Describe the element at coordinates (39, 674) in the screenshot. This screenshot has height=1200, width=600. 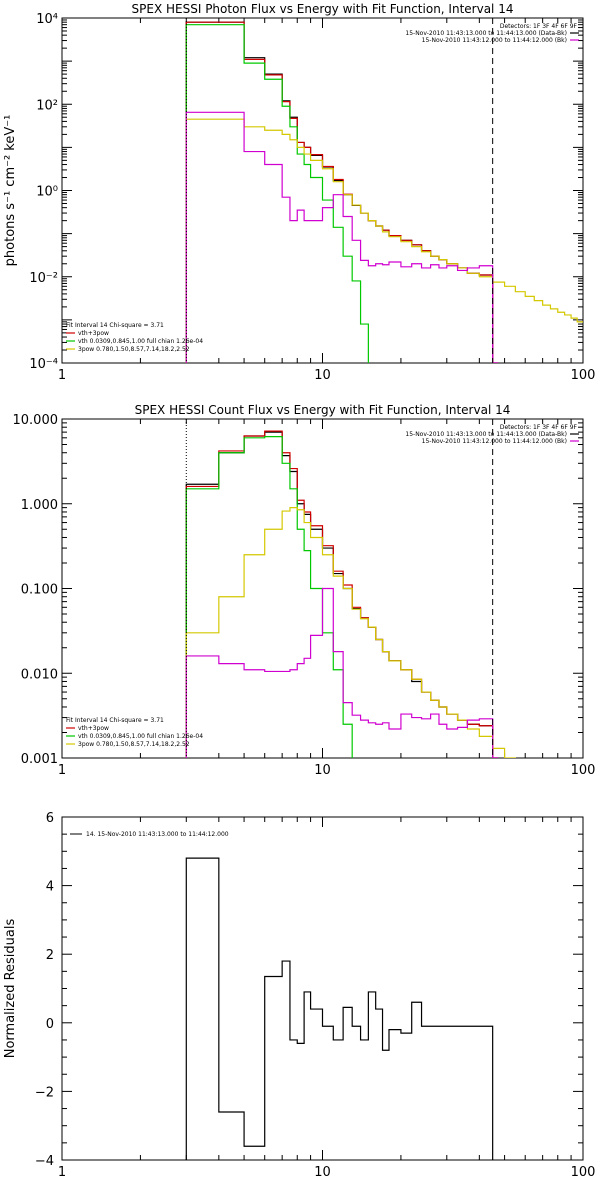
I see `y-tick-label: 0.010` at that location.